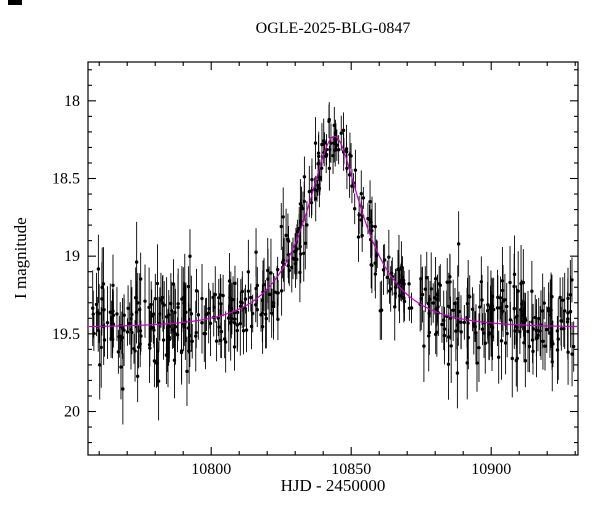 This screenshot has height=512, width=600. I want to click on svg-text: 19, so click(72, 256).